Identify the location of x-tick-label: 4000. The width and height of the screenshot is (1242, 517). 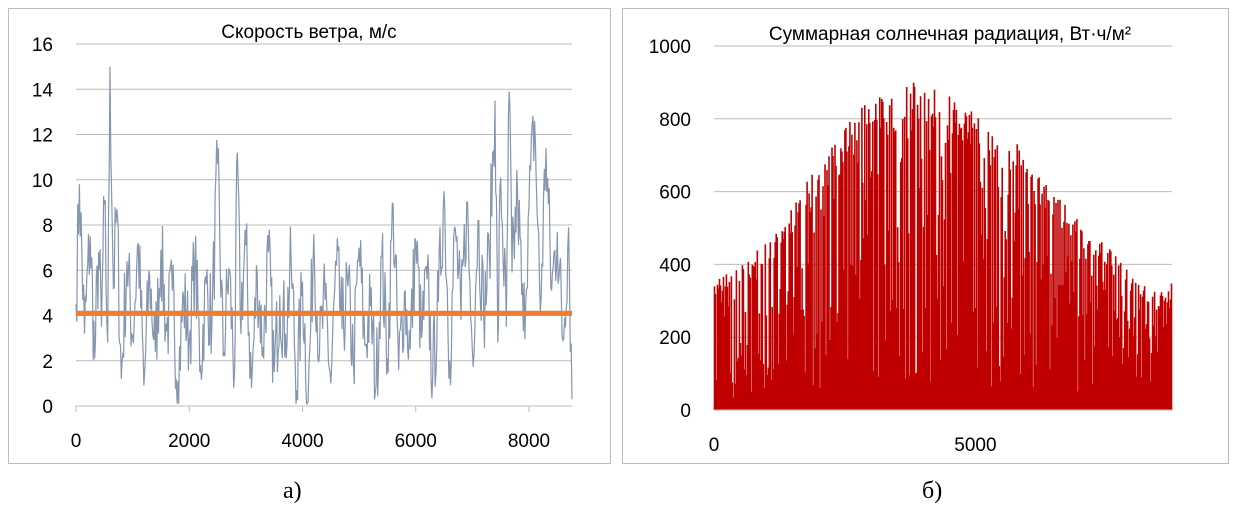
(302, 441).